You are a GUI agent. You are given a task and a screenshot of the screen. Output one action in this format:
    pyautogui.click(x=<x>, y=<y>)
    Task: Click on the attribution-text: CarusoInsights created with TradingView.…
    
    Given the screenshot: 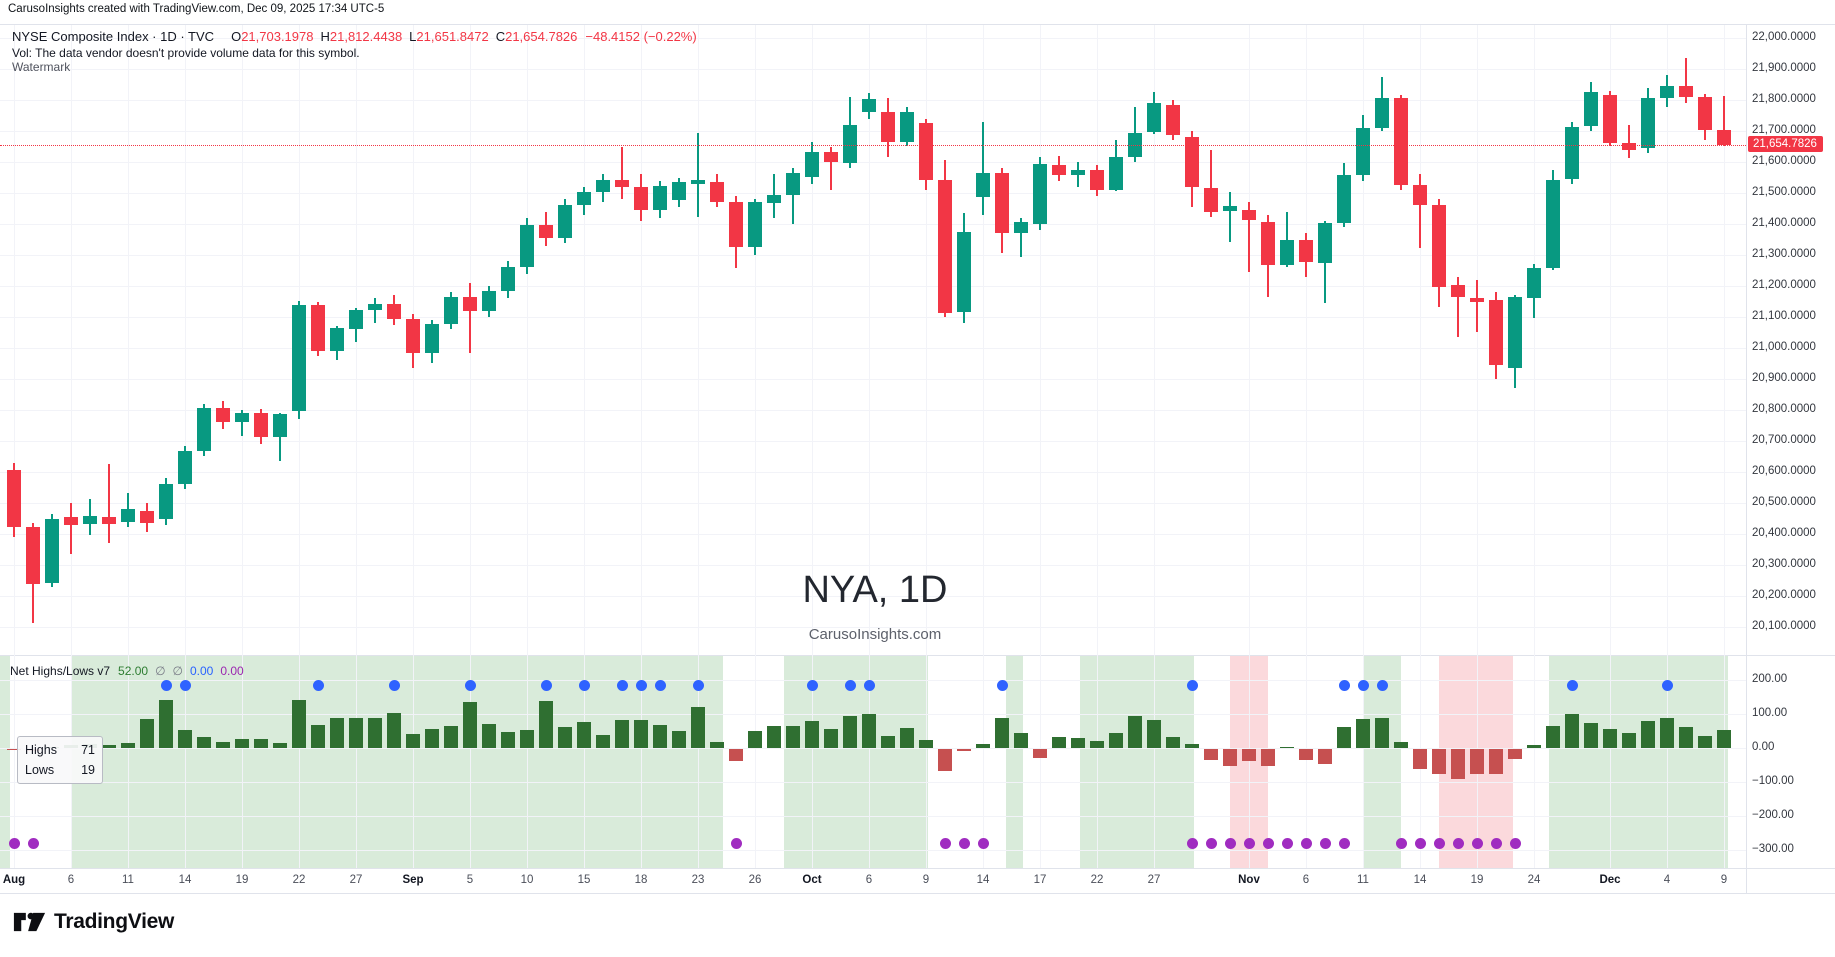 What is the action you would take?
    pyautogui.click(x=196, y=9)
    